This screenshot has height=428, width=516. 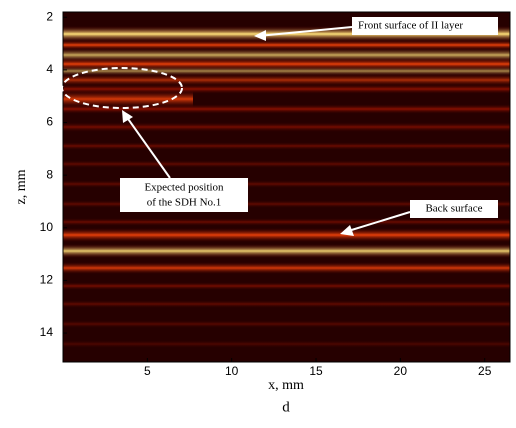 I want to click on x-tick-label: 20, so click(x=401, y=371).